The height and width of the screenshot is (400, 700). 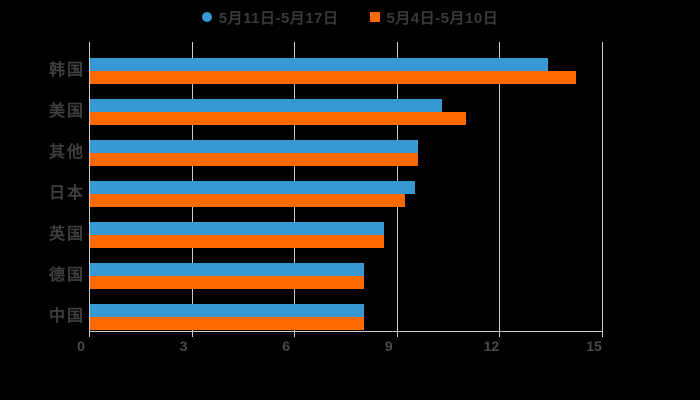 I want to click on bar-row2-s1, so click(x=254, y=146).